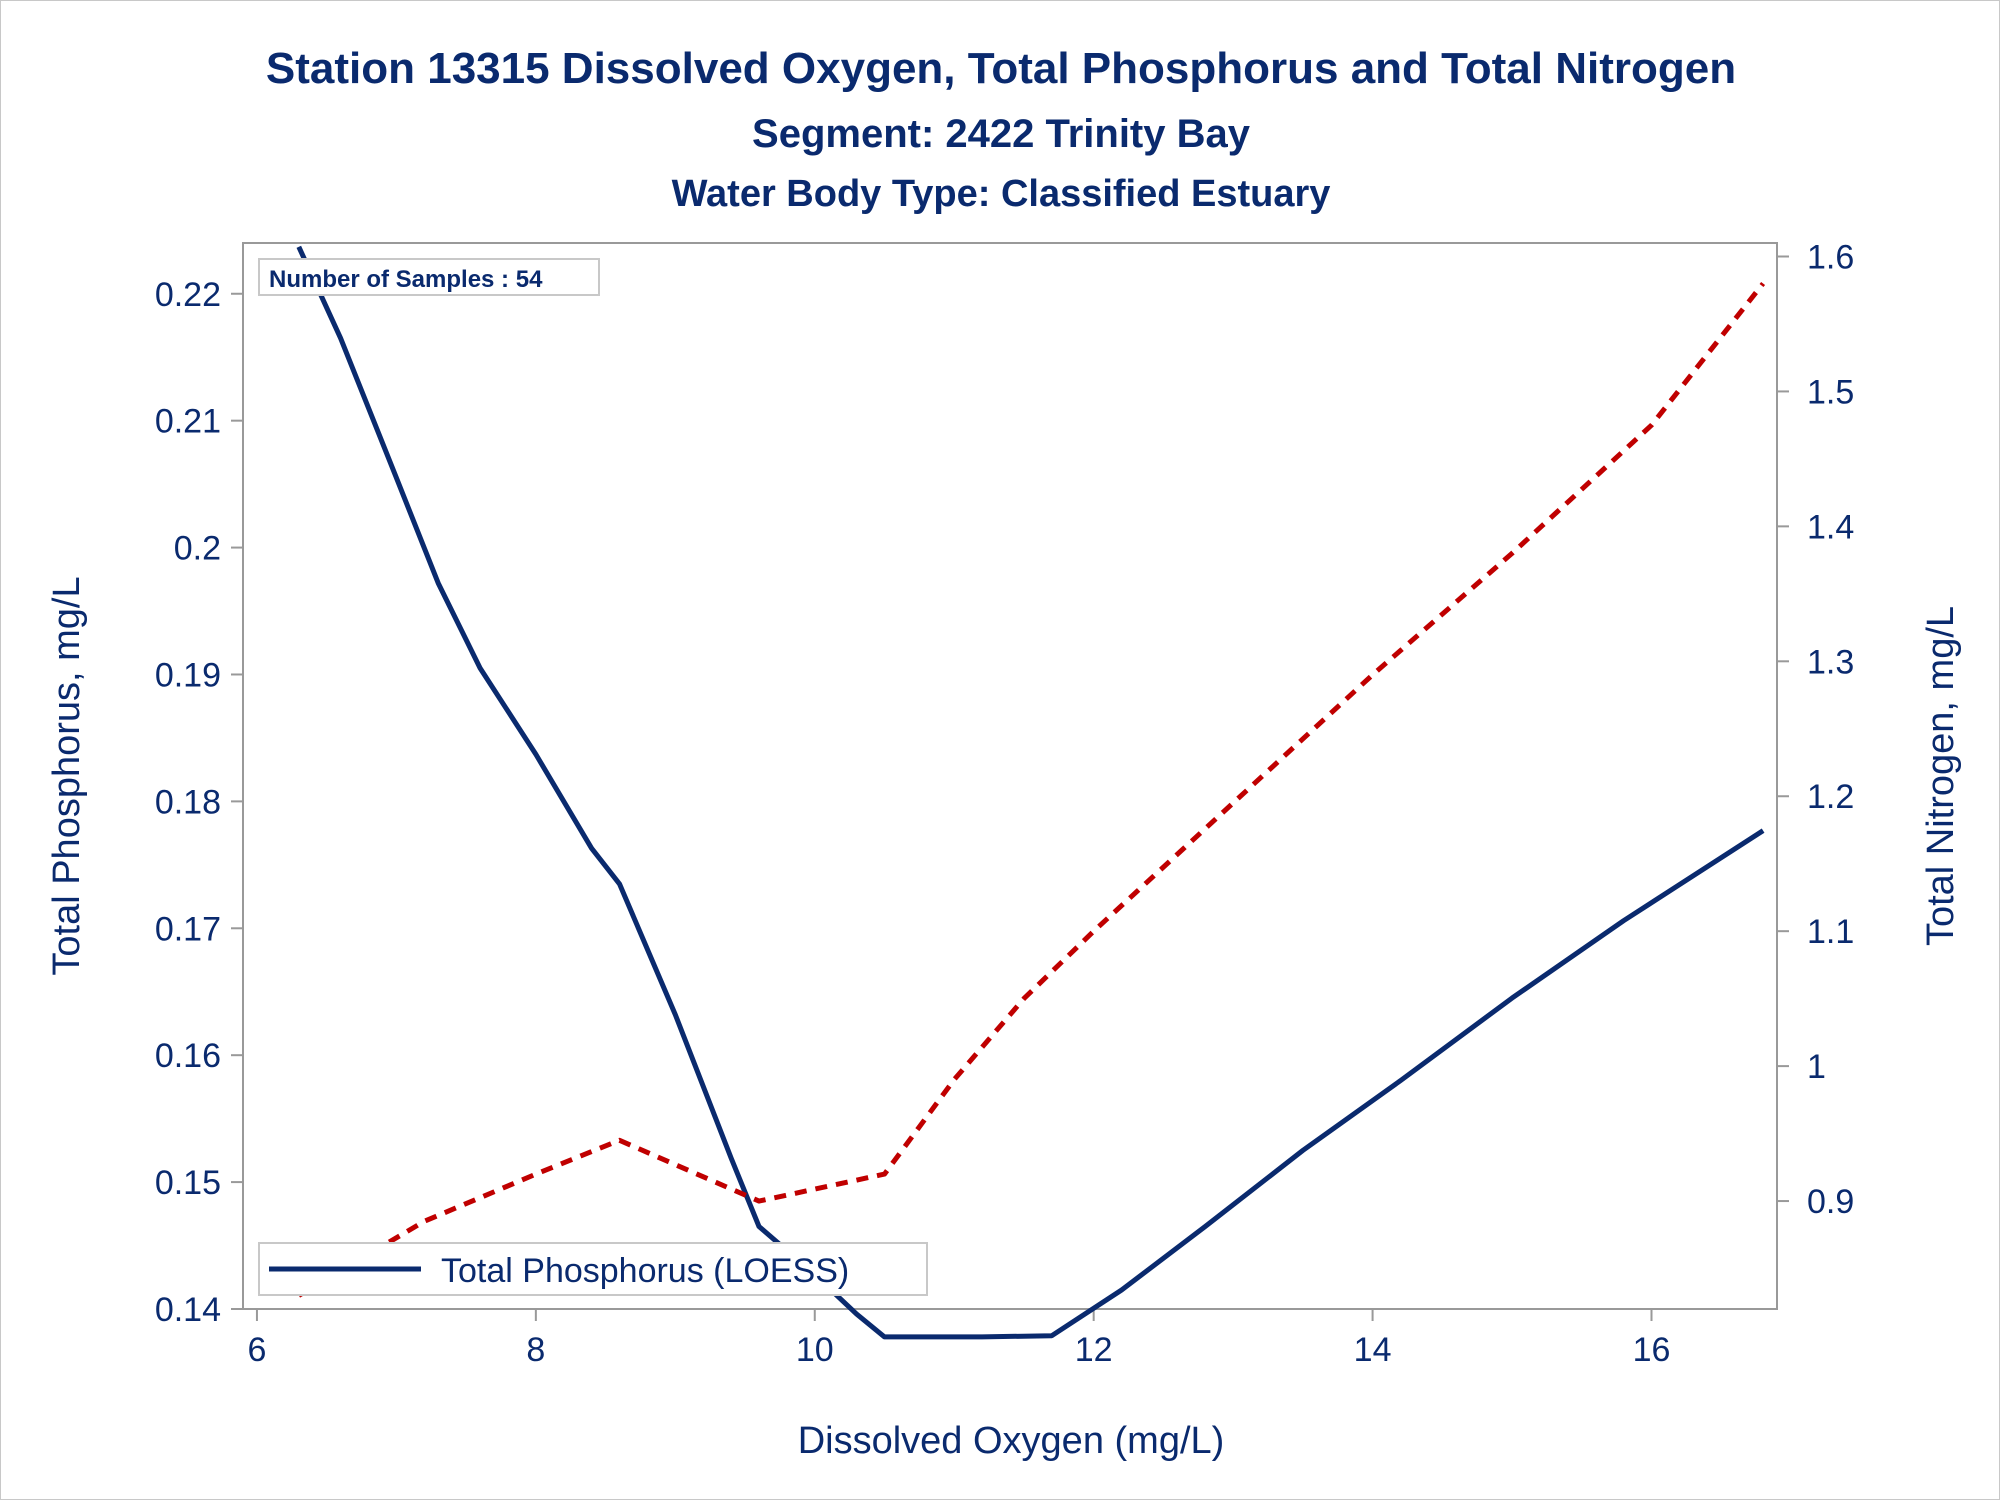 Image resolution: width=2000 pixels, height=1506 pixels. I want to click on x-tick-label: 8, so click(535, 1350).